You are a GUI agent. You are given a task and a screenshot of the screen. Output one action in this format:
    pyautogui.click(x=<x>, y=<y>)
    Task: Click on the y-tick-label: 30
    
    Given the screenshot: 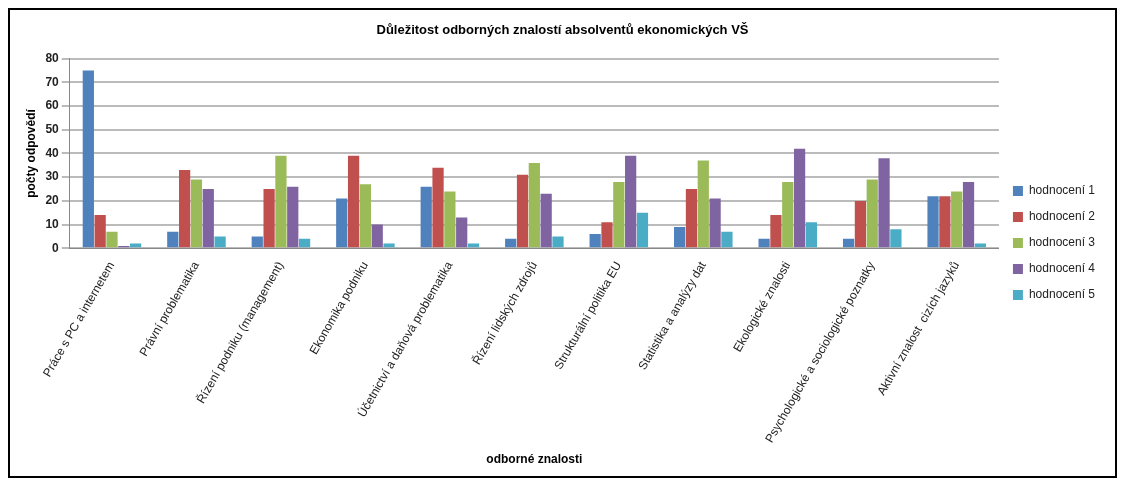 What is the action you would take?
    pyautogui.click(x=52, y=176)
    